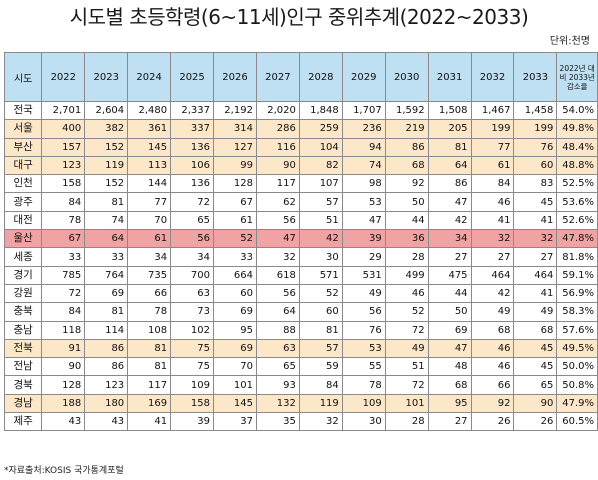 The width and height of the screenshot is (598, 480). Describe the element at coordinates (106, 348) in the screenshot. I see `value-cell: 86` at that location.